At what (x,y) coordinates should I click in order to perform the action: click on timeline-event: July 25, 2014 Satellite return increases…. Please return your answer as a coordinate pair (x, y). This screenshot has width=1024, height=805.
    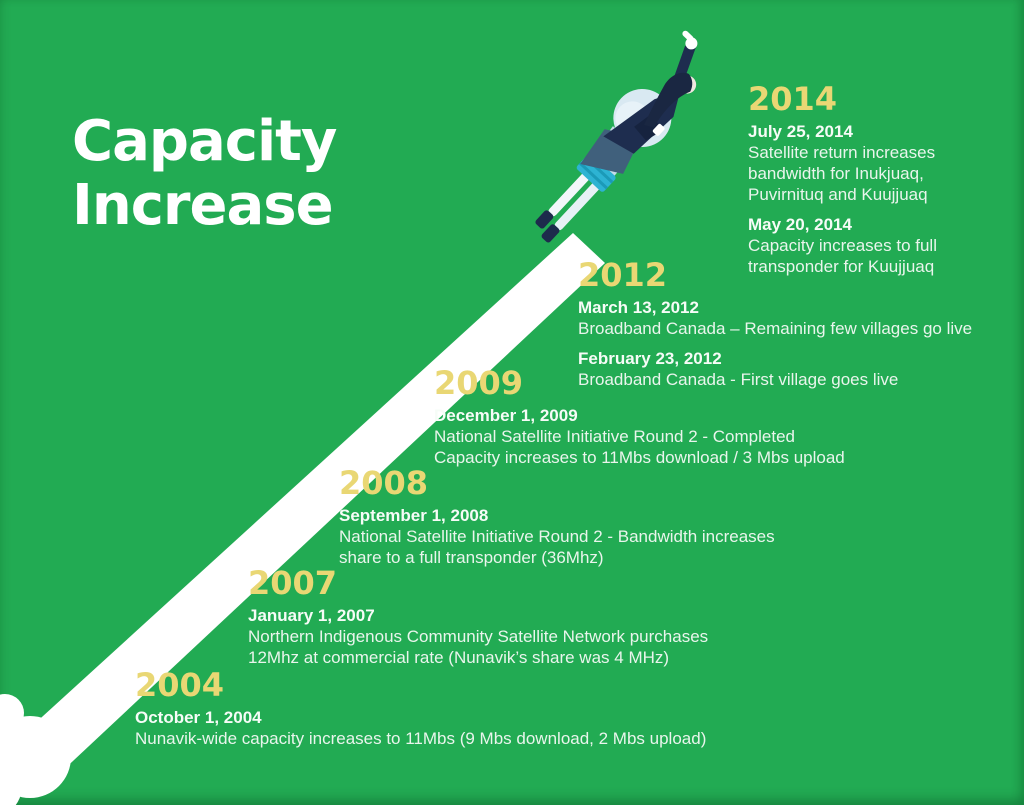
    Looking at the image, I should click on (842, 163).